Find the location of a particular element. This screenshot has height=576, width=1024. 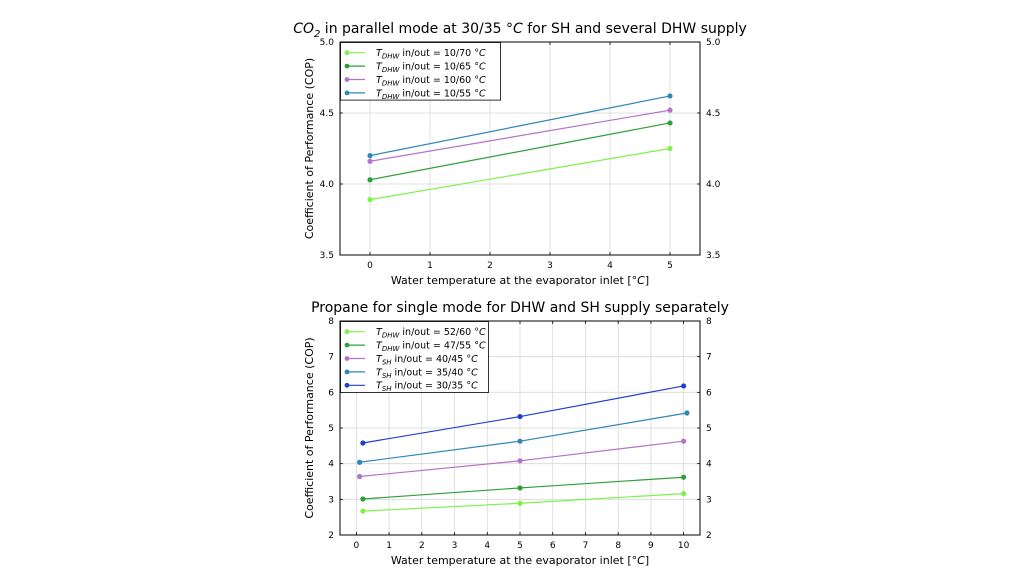

y-tick-label-right: 4.5 is located at coordinates (713, 114).